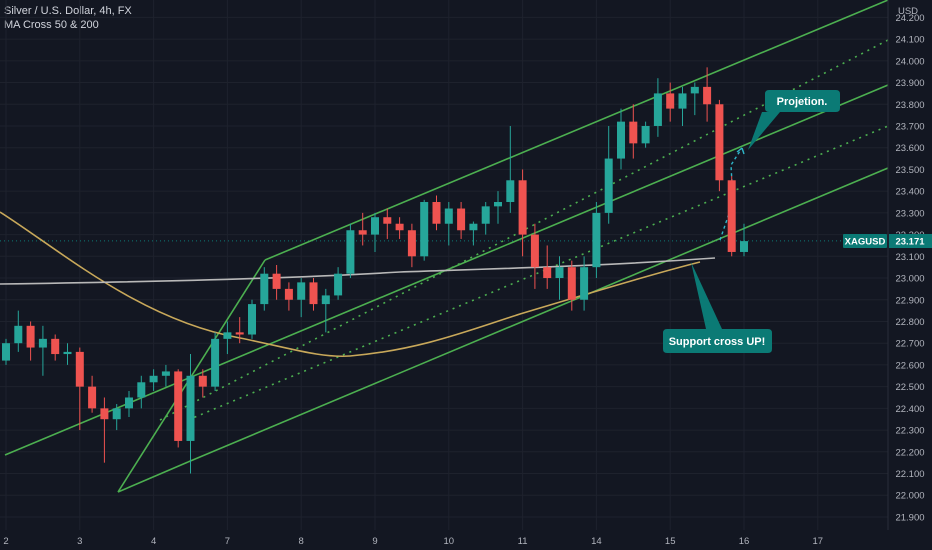  I want to click on indicator-label: MA Cross 50 & 200, so click(51, 25).